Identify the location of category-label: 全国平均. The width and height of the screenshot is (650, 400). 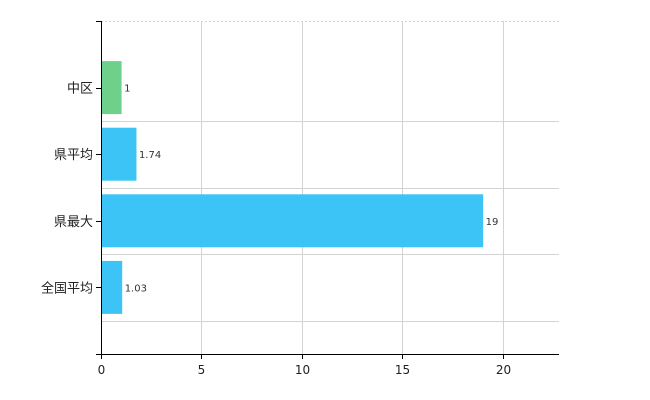
(67, 288).